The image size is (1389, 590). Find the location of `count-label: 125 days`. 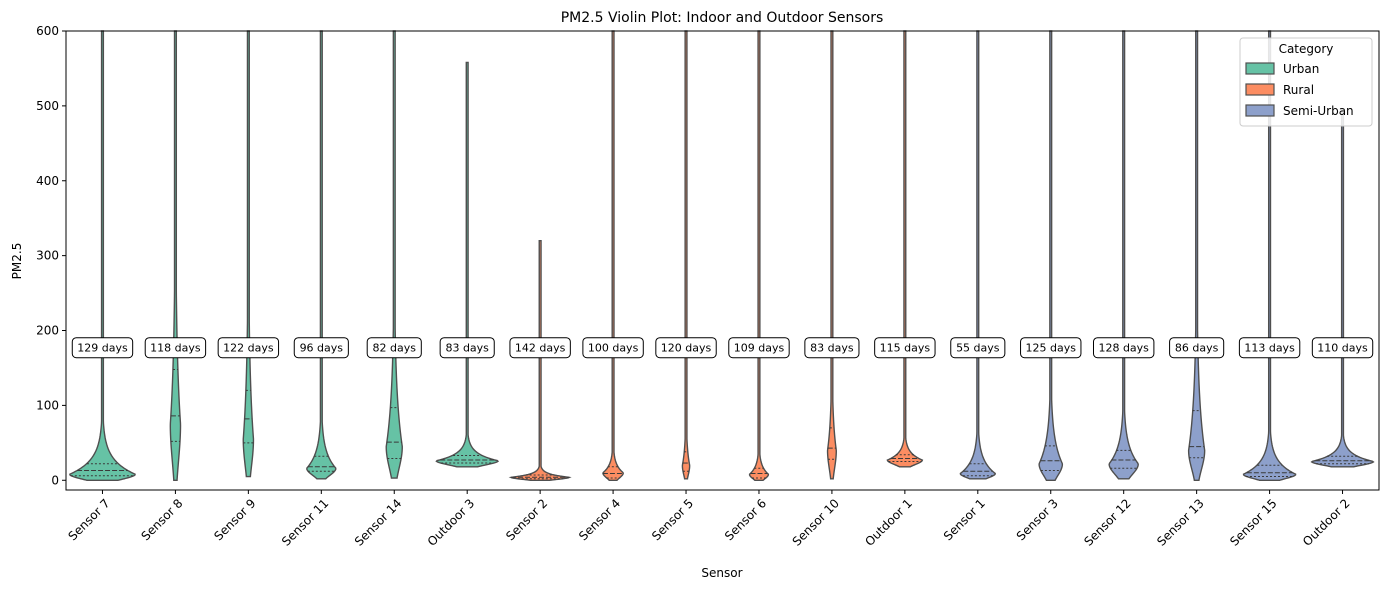

count-label: 125 days is located at coordinates (1051, 348).